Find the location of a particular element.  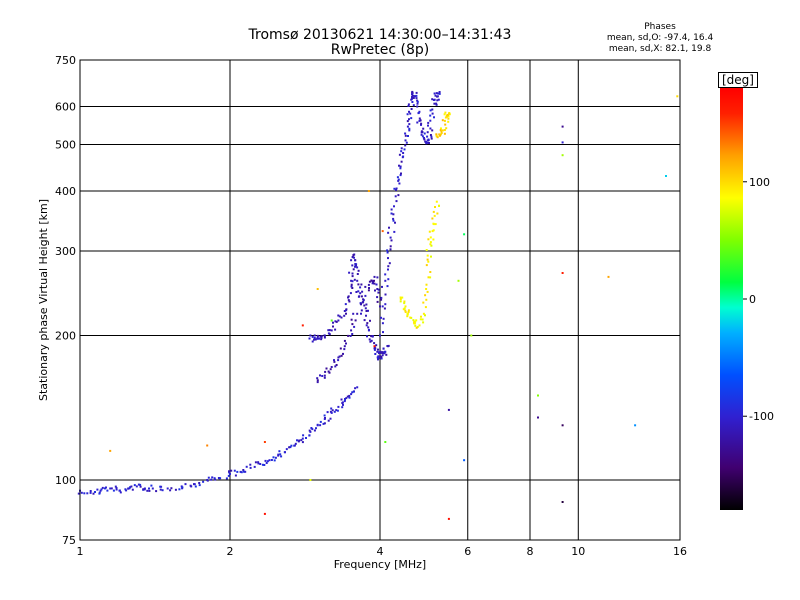

y-tick-label: 400 is located at coordinates (65, 191).